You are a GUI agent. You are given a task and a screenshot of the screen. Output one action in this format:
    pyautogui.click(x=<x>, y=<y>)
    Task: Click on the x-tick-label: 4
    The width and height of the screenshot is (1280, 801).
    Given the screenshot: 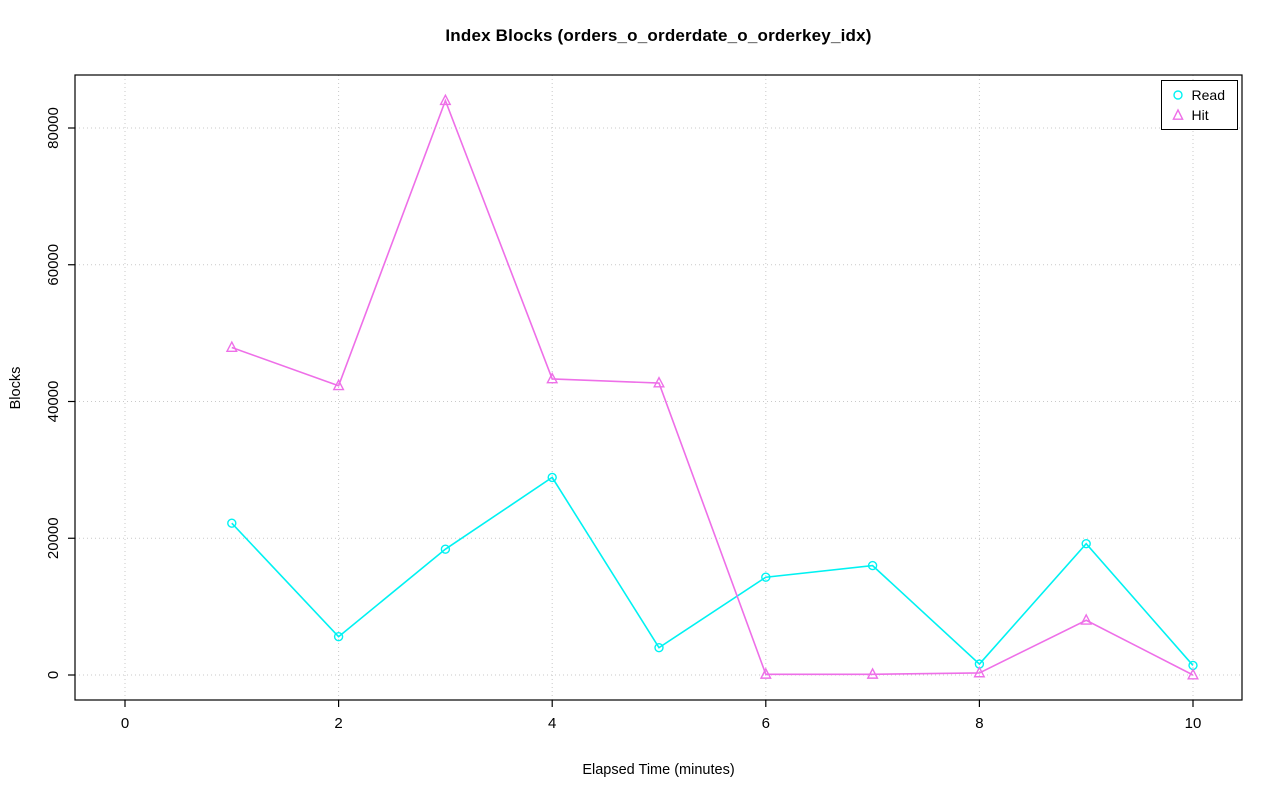 What is the action you would take?
    pyautogui.click(x=552, y=723)
    